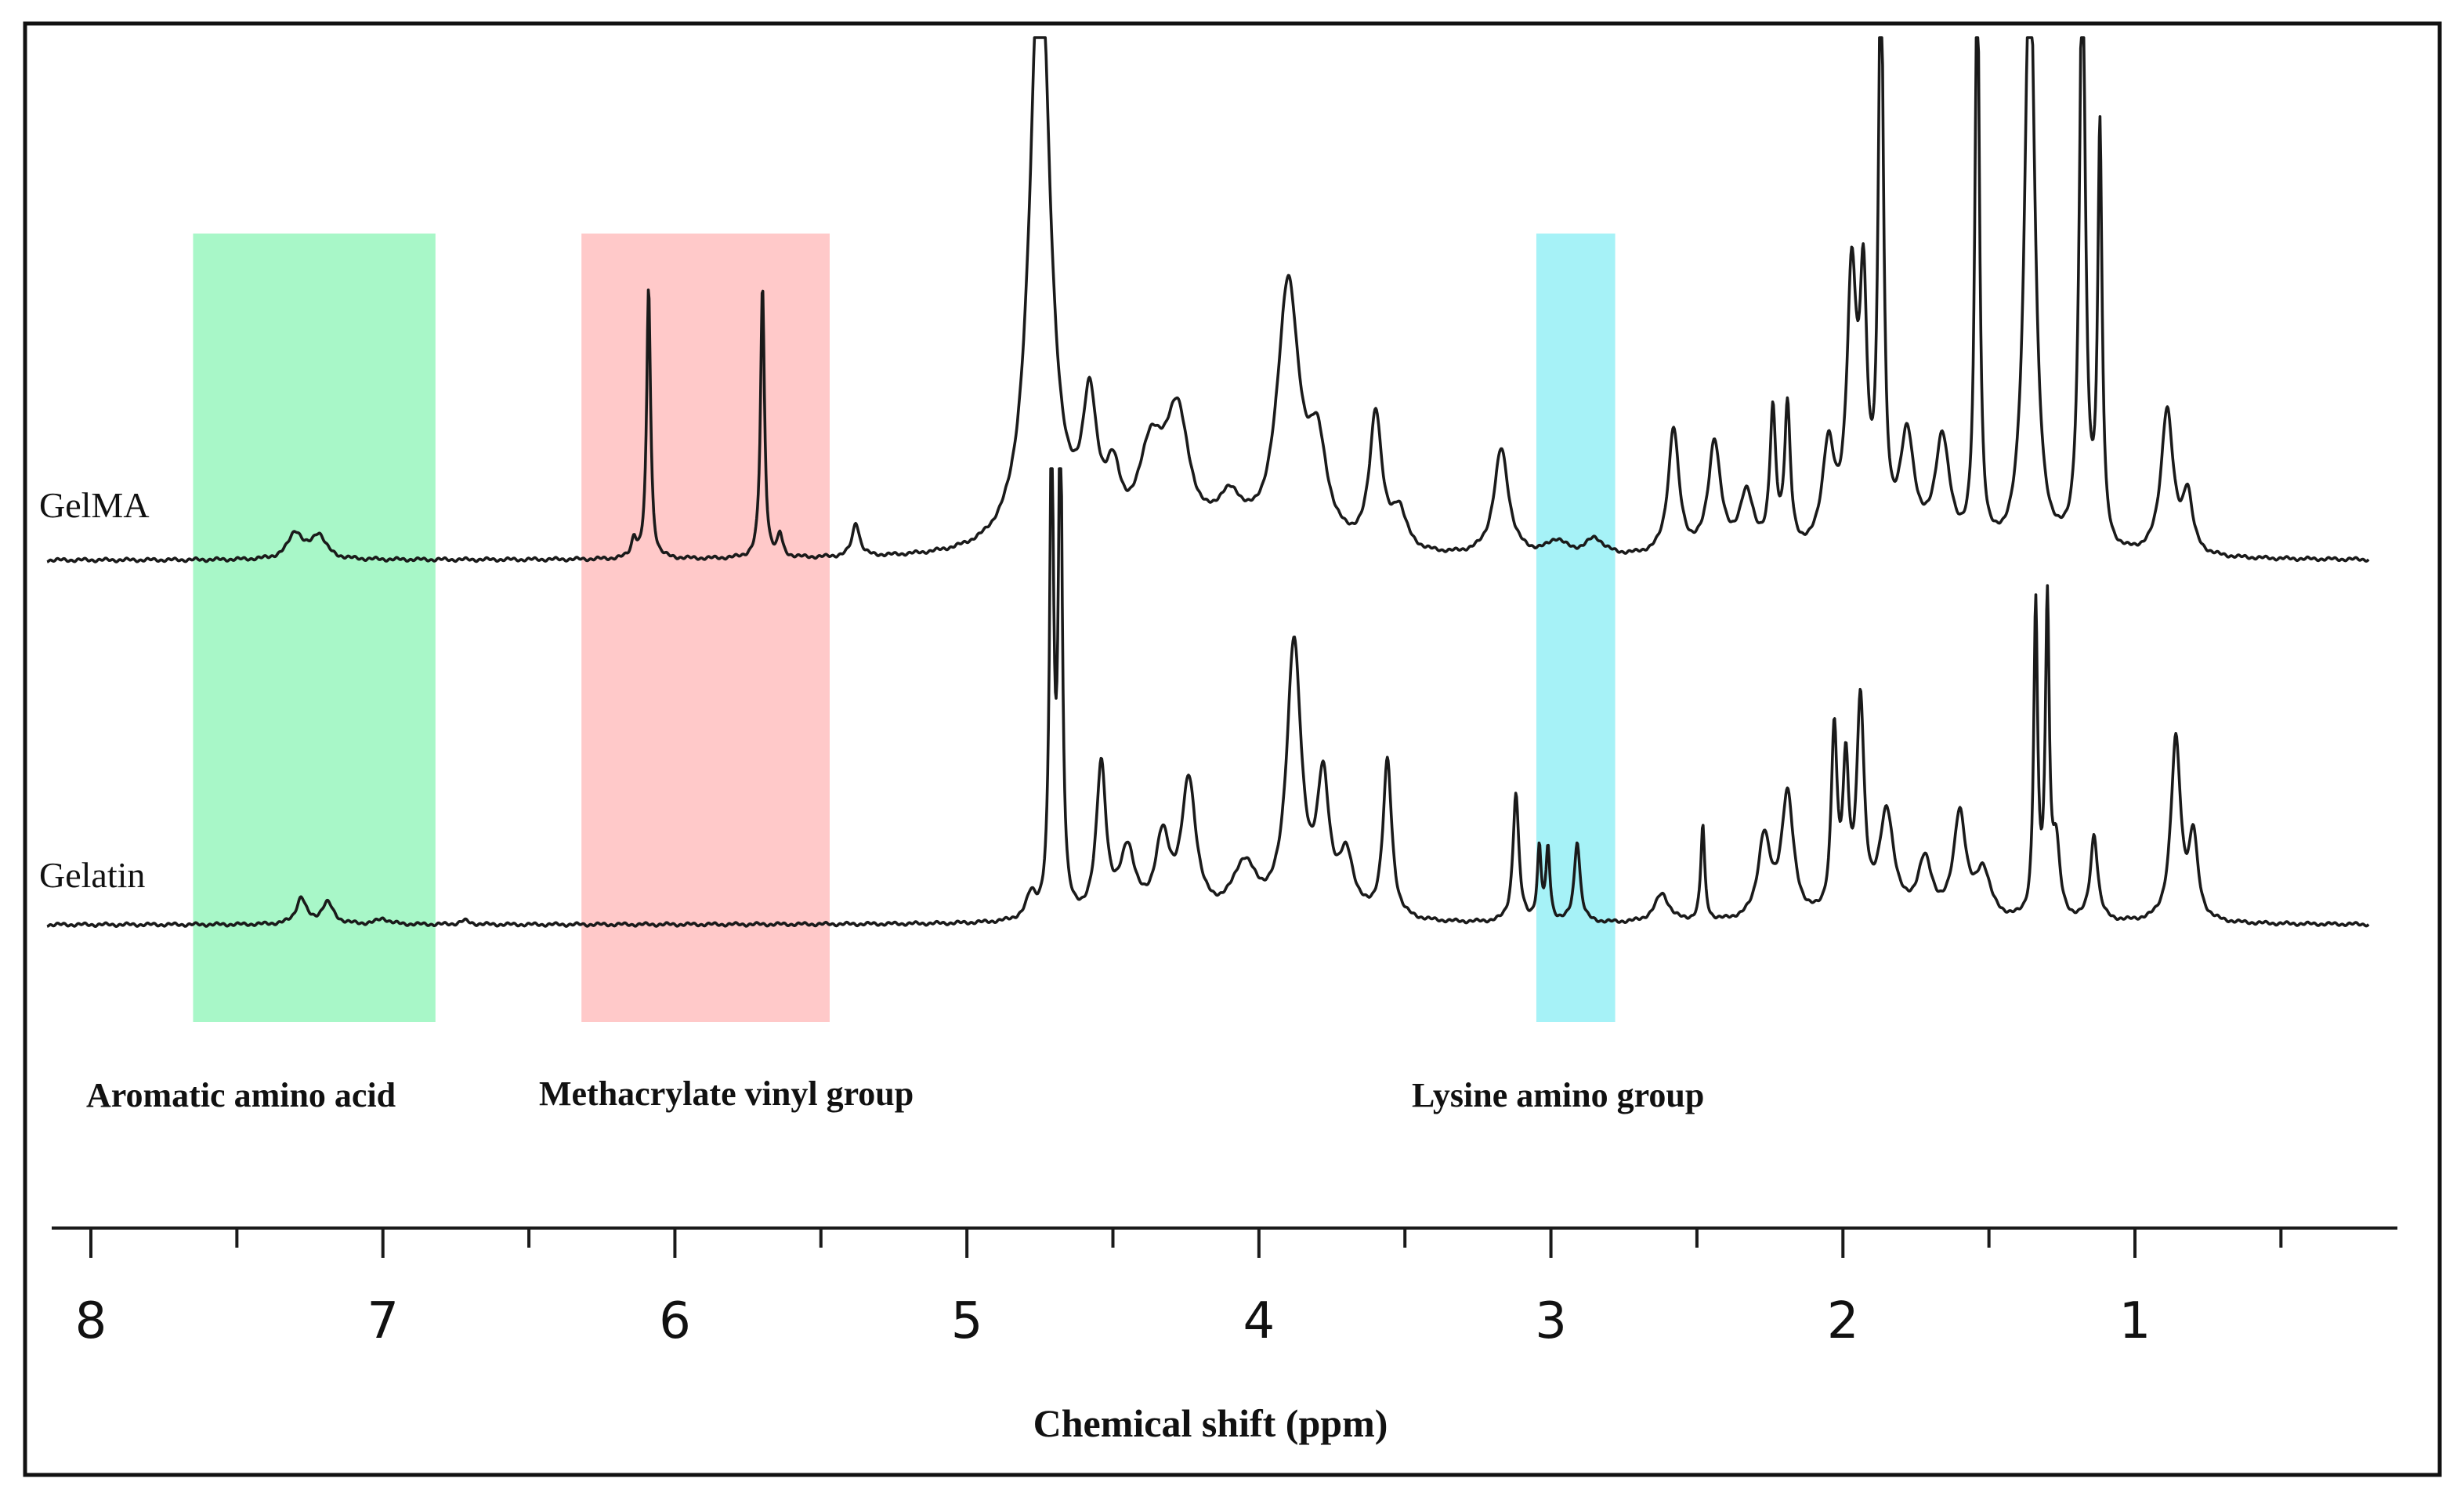  I want to click on x-axis-ticks: 8 7 6 5 4 3 2 1, so click(1179, 1289).